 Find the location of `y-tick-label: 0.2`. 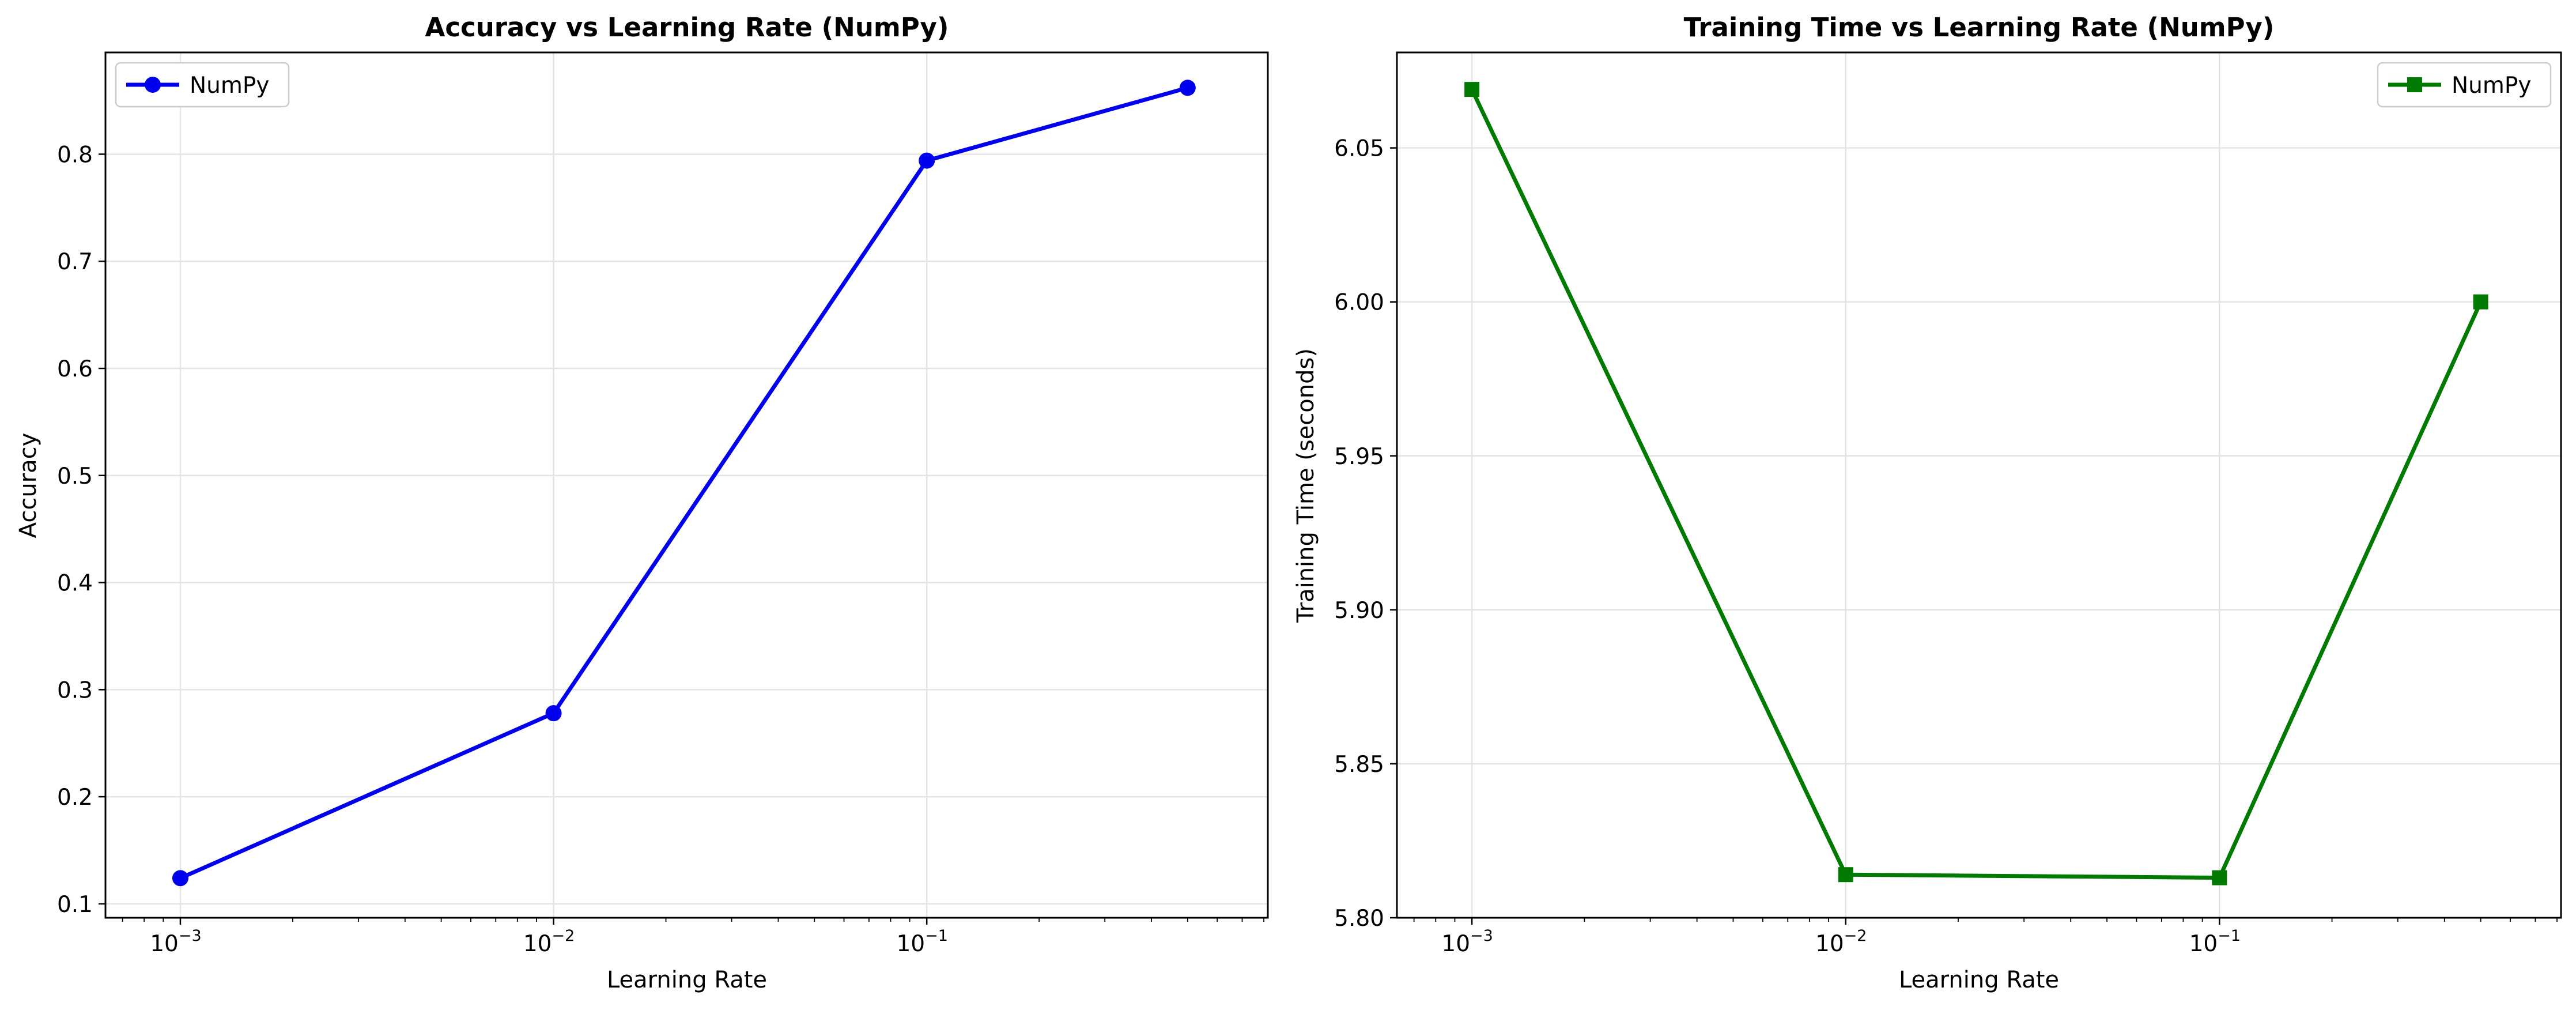

y-tick-label: 0.2 is located at coordinates (75, 798).